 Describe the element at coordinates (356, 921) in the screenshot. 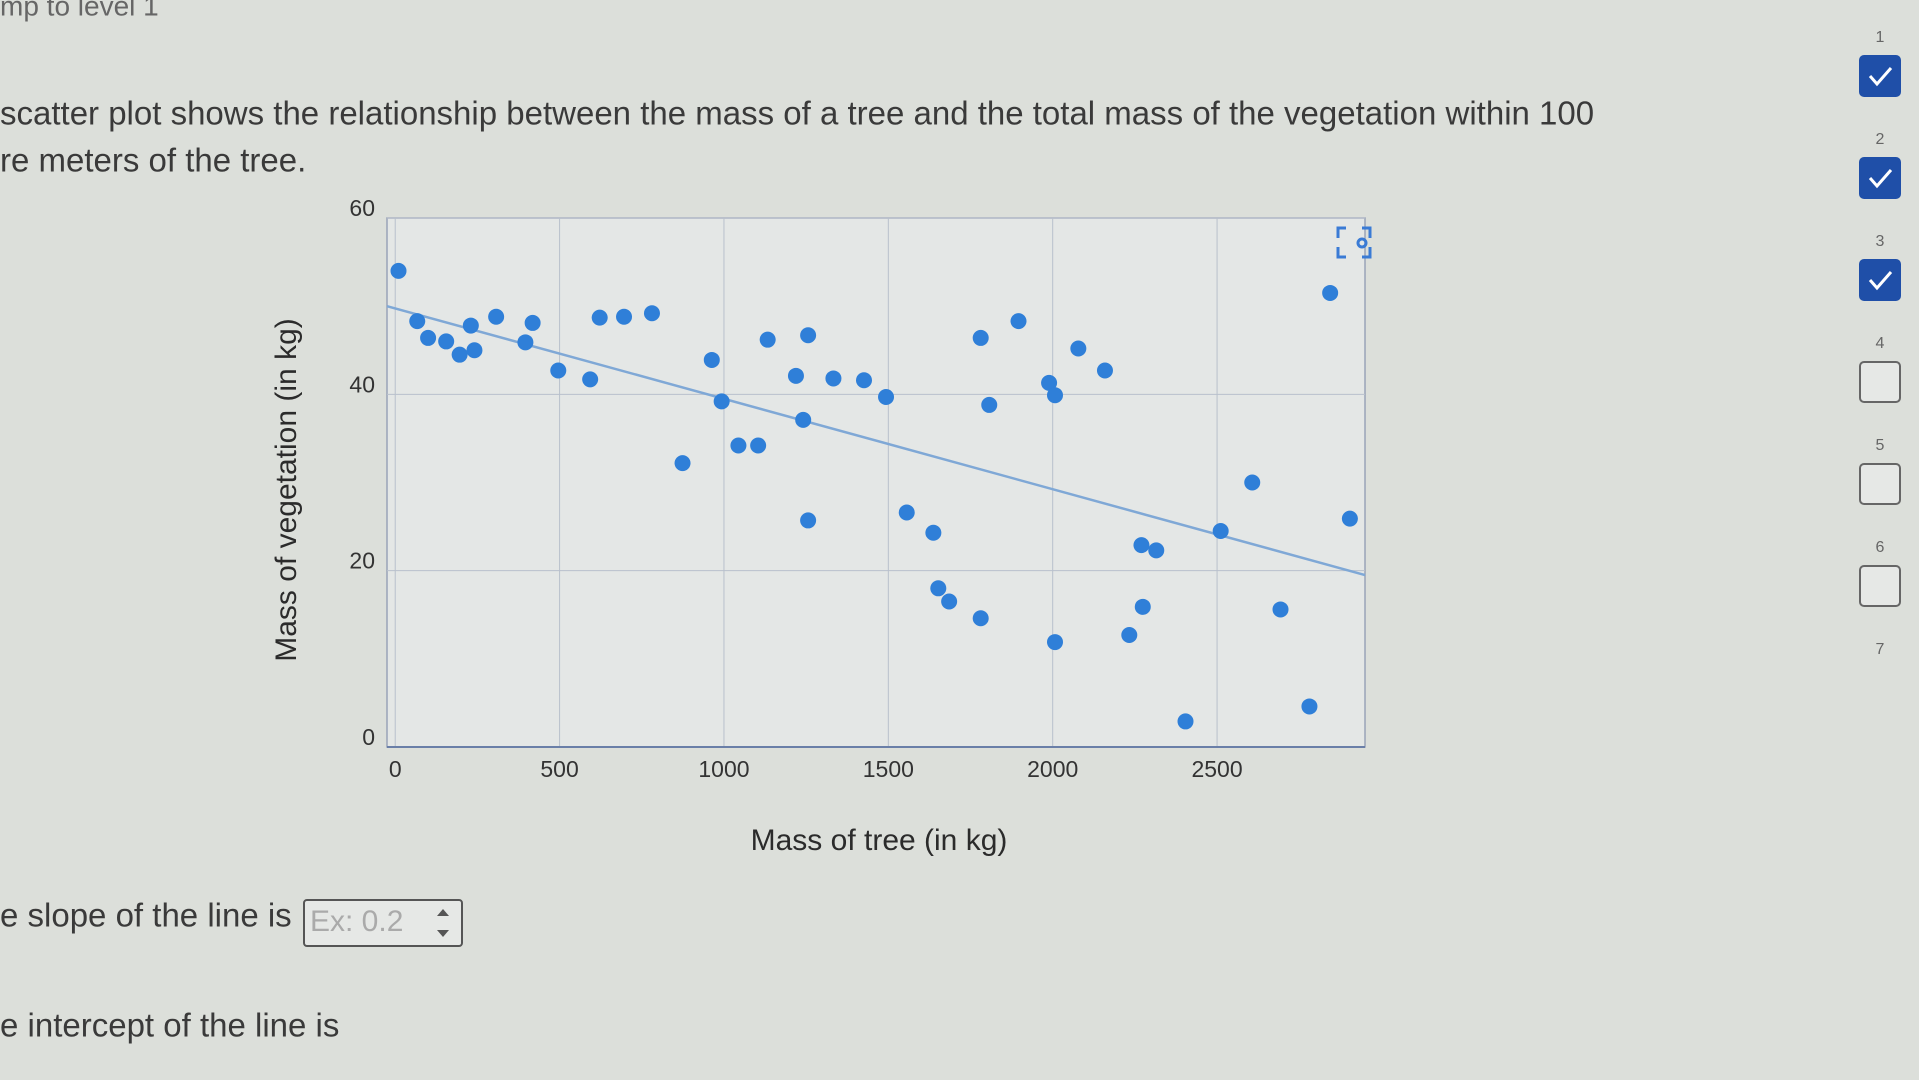

I see `slope-placeholder: Ex: 0.2` at that location.